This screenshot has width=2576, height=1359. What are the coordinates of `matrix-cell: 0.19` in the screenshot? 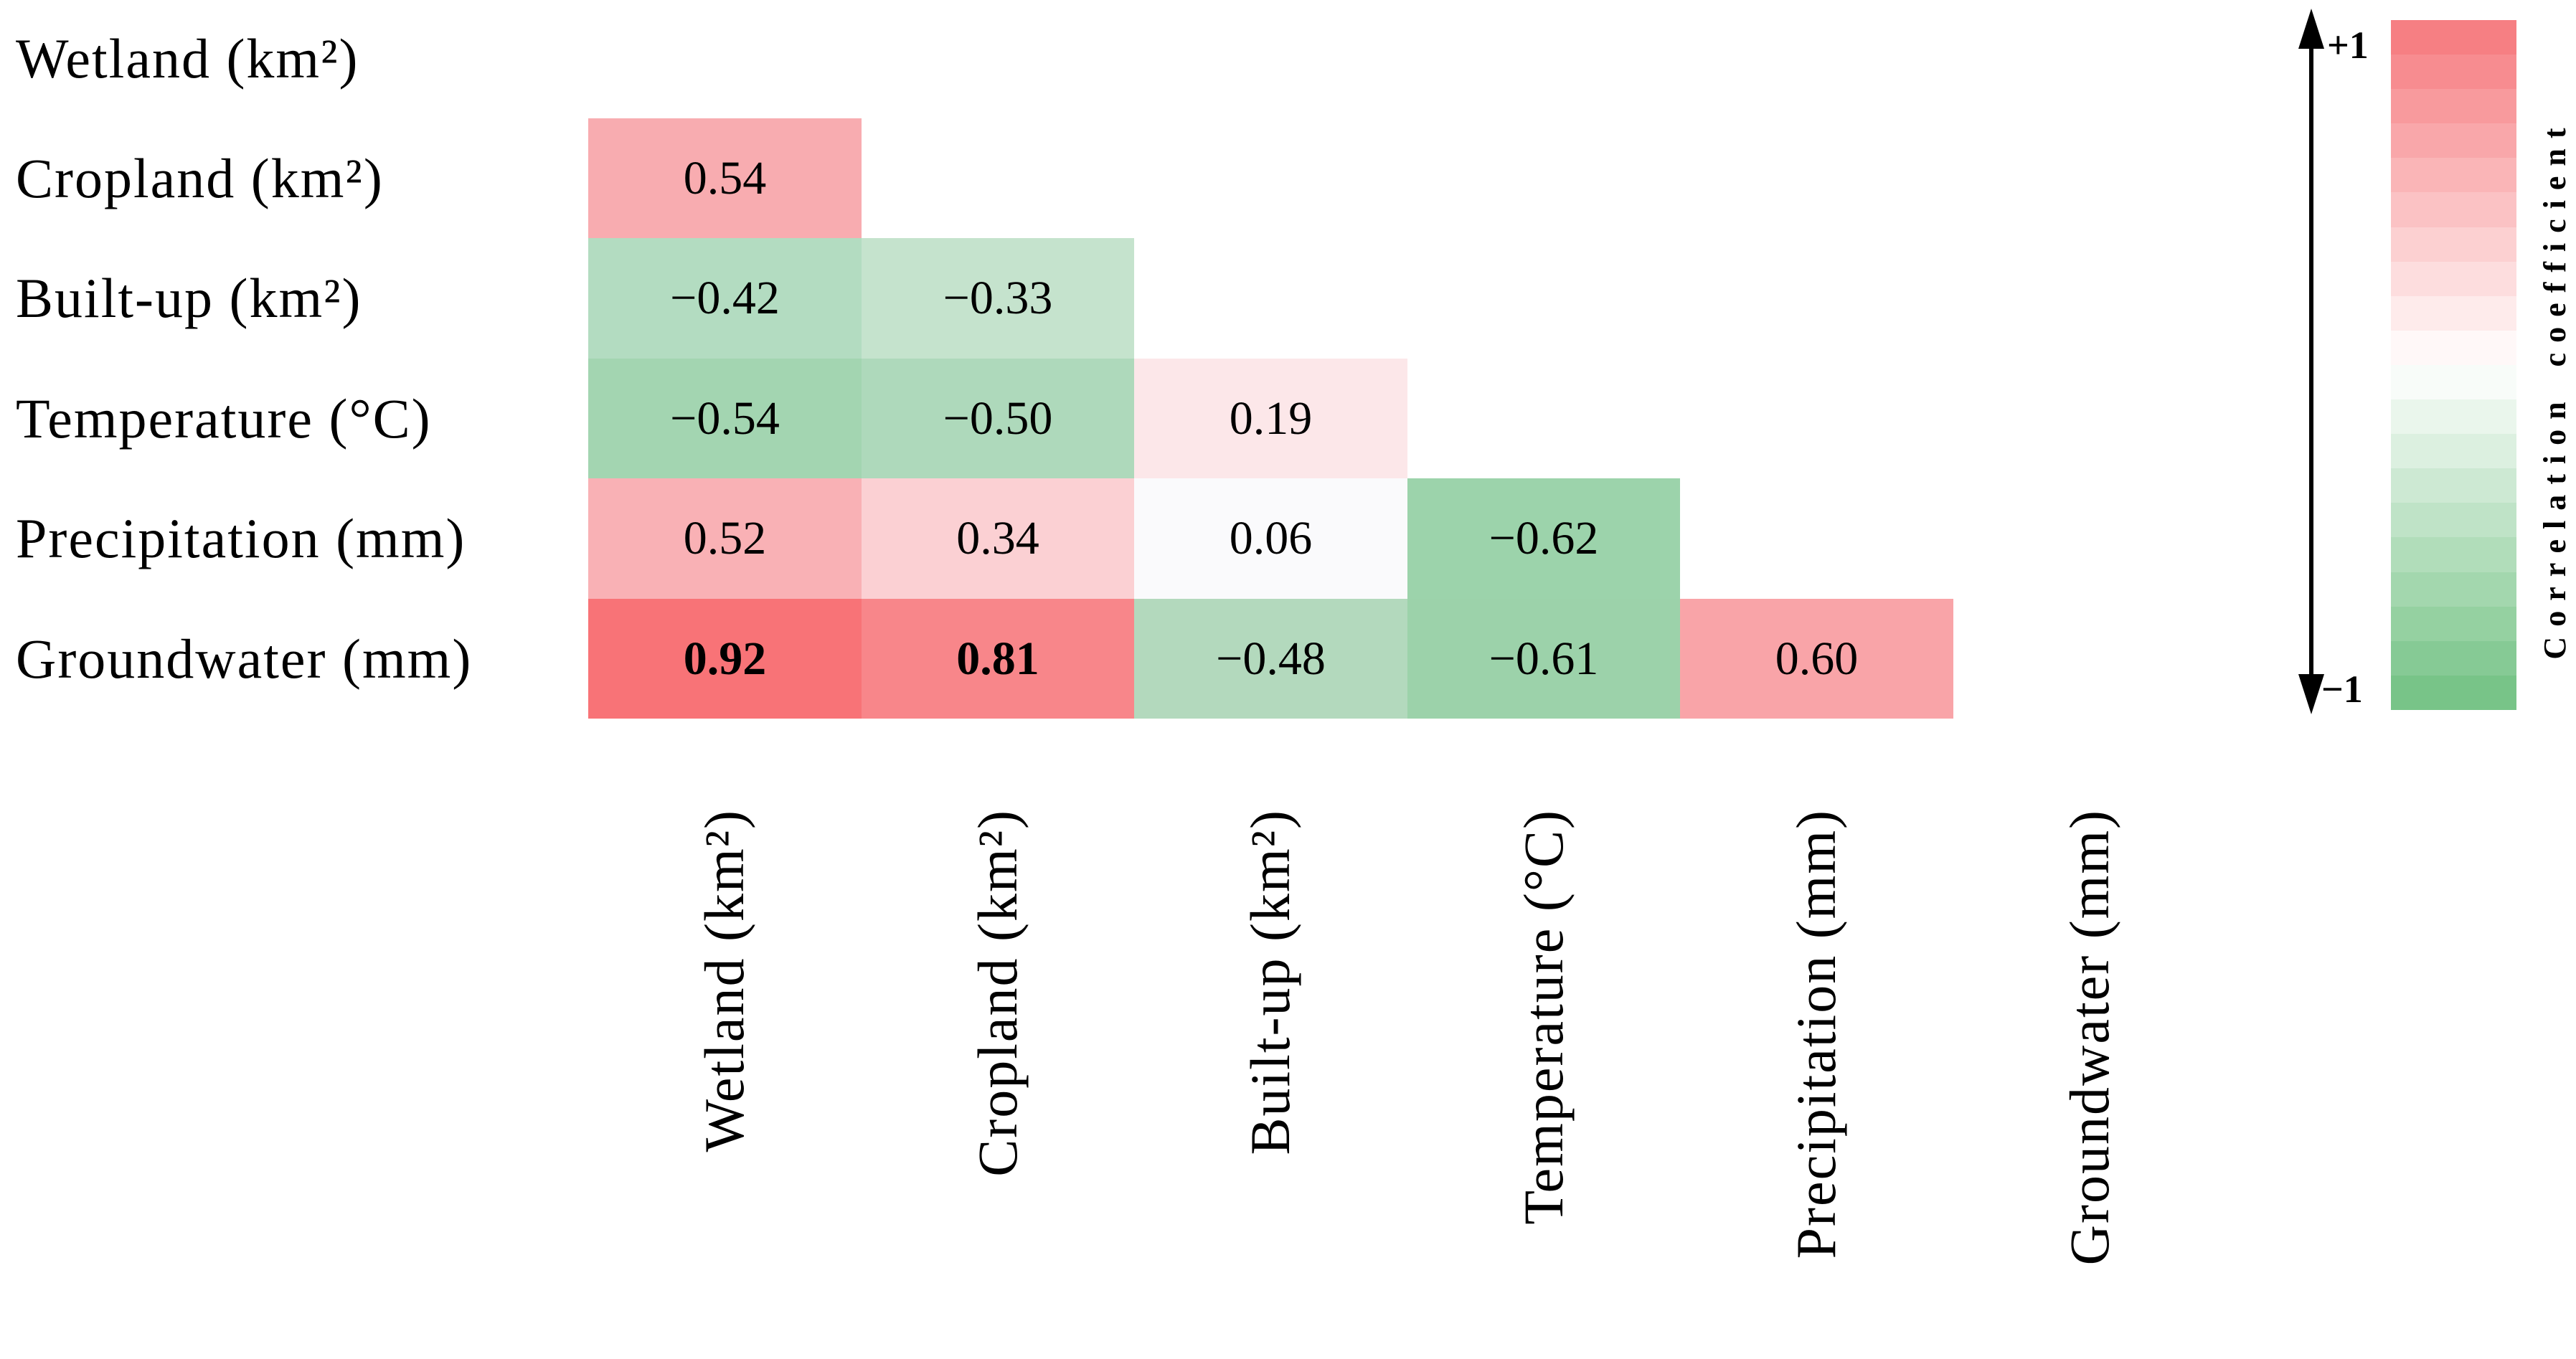 It's located at (1270, 419).